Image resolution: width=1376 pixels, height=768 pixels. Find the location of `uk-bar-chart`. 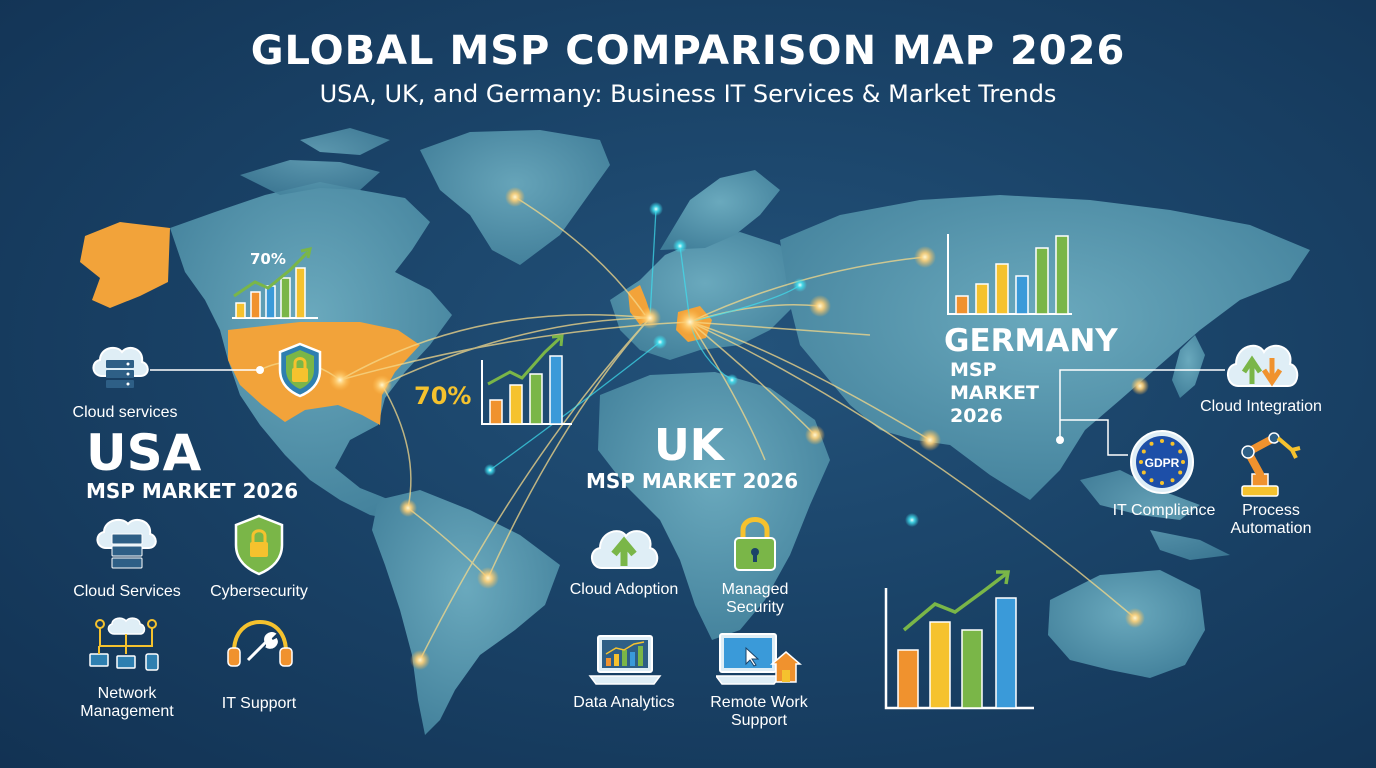

uk-bar-chart is located at coordinates (526, 379).